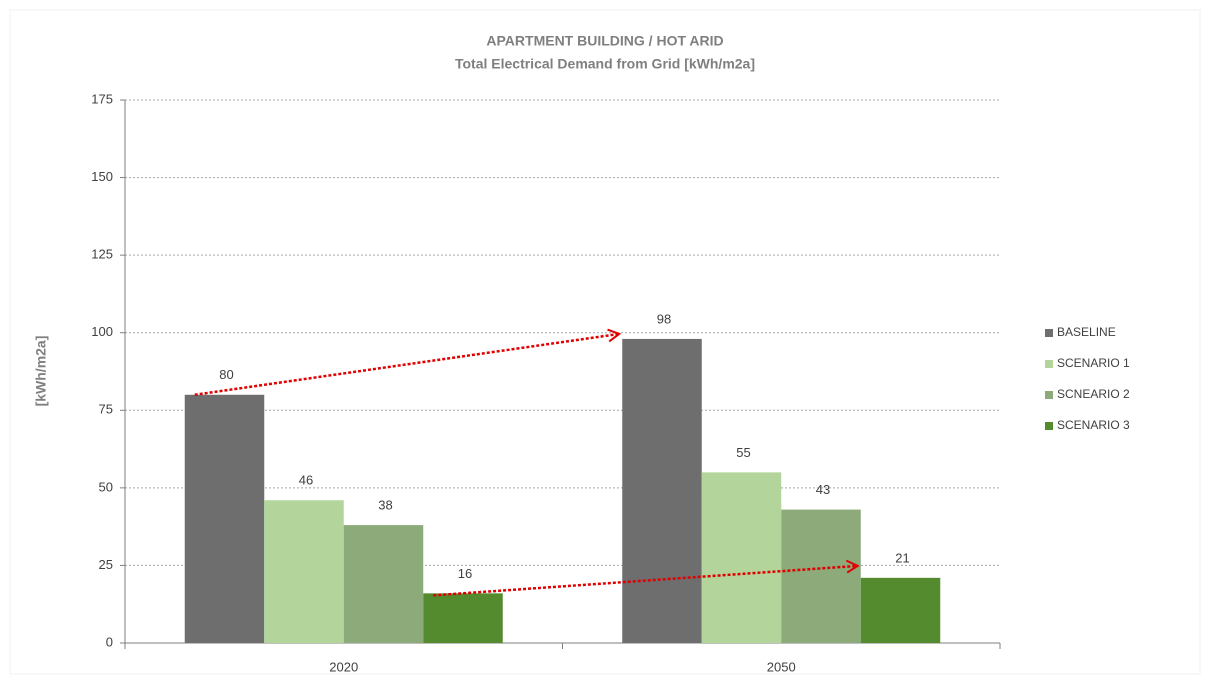 This screenshot has width=1211, height=684. What do you see at coordinates (306, 480) in the screenshot?
I see `value-label: 46` at bounding box center [306, 480].